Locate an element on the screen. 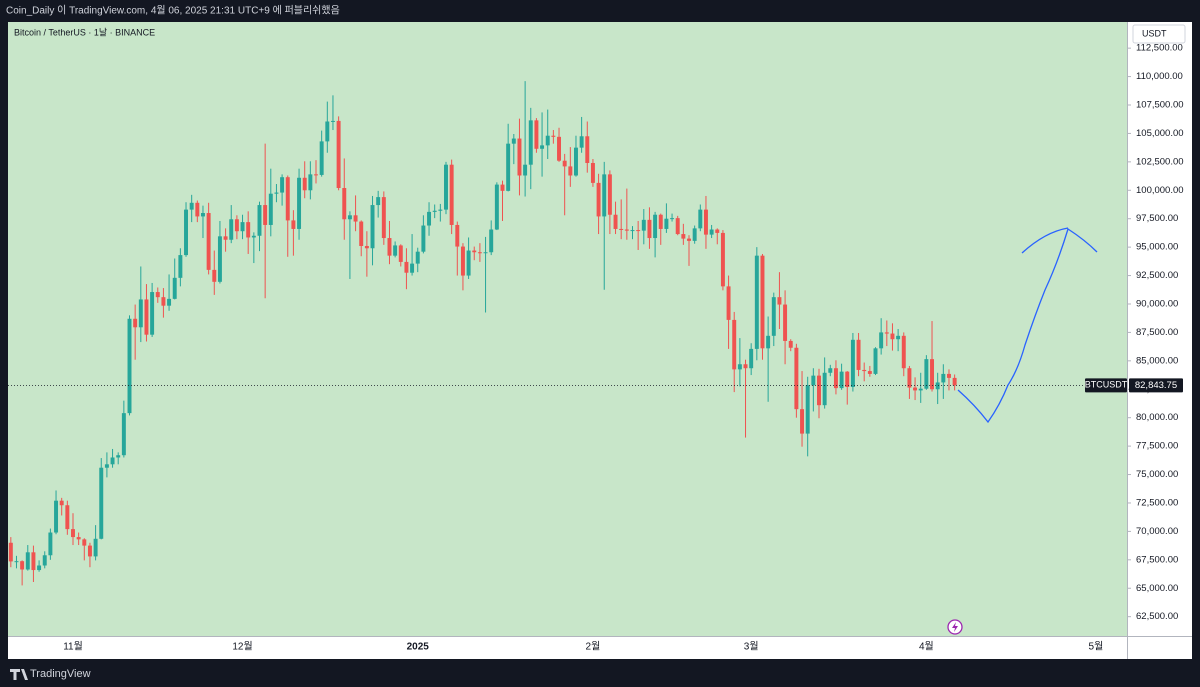 This screenshot has height=687, width=1200. lightning is located at coordinates (955, 627).